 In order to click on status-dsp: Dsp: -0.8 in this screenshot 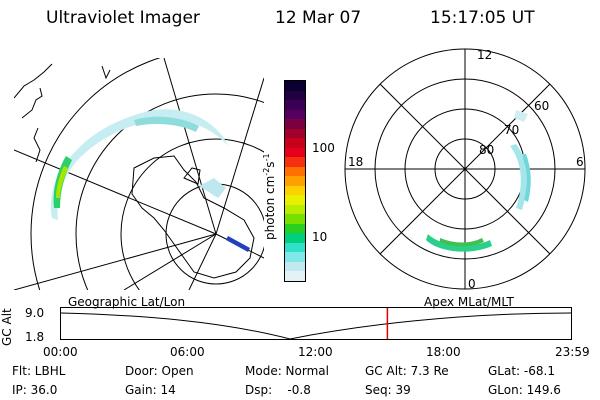, I will do `click(278, 390)`.